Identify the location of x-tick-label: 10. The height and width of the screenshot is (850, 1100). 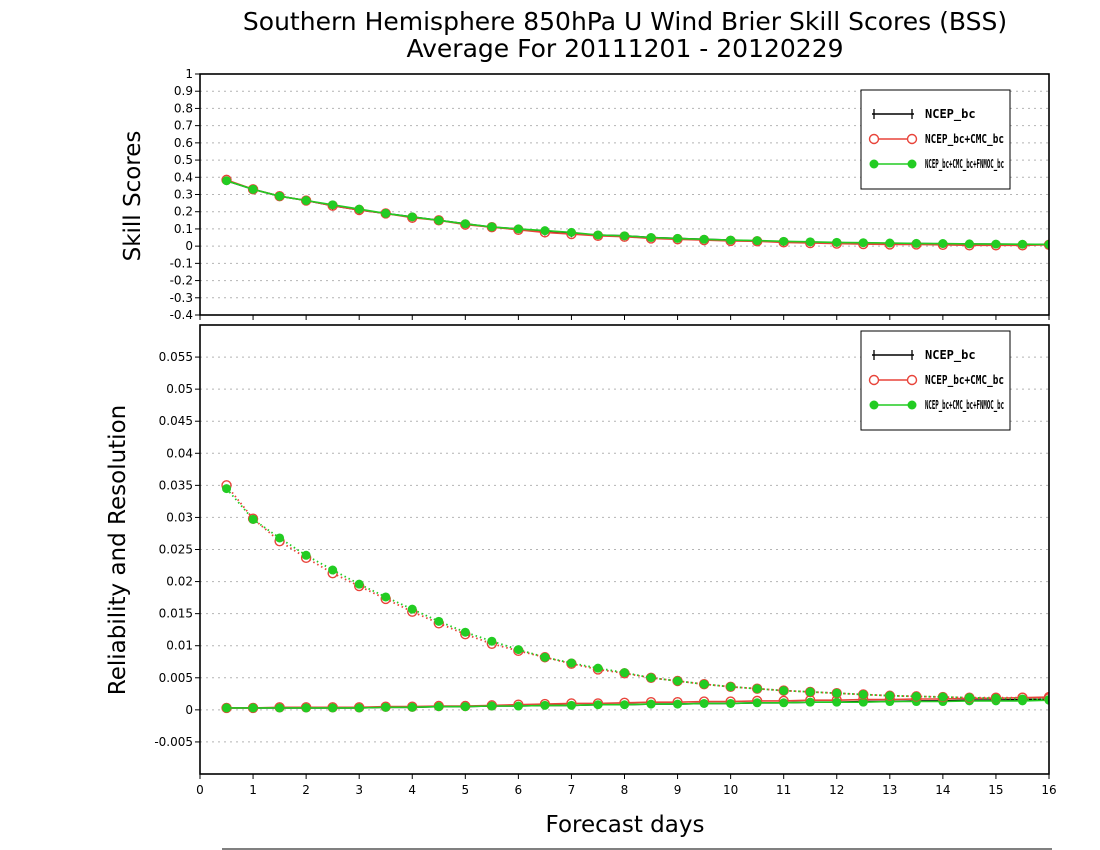
(730, 790).